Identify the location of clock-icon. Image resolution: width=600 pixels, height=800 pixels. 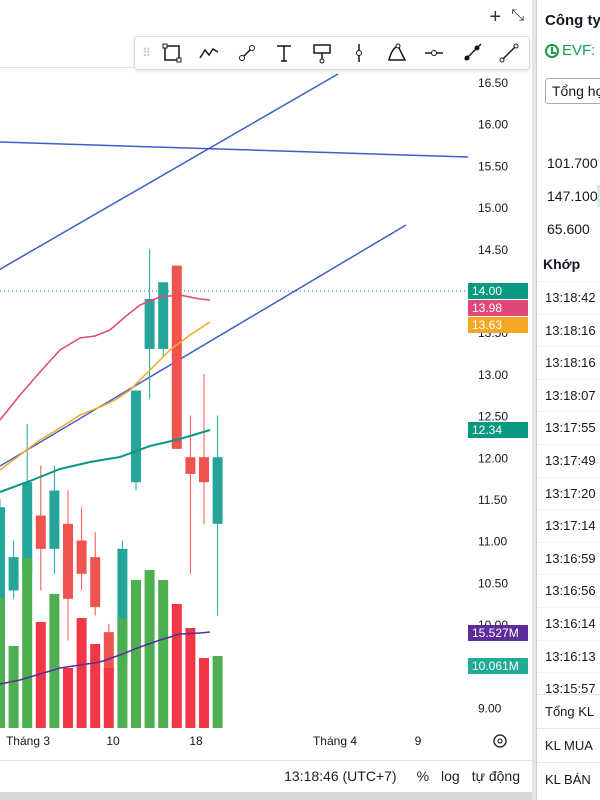
(552, 50).